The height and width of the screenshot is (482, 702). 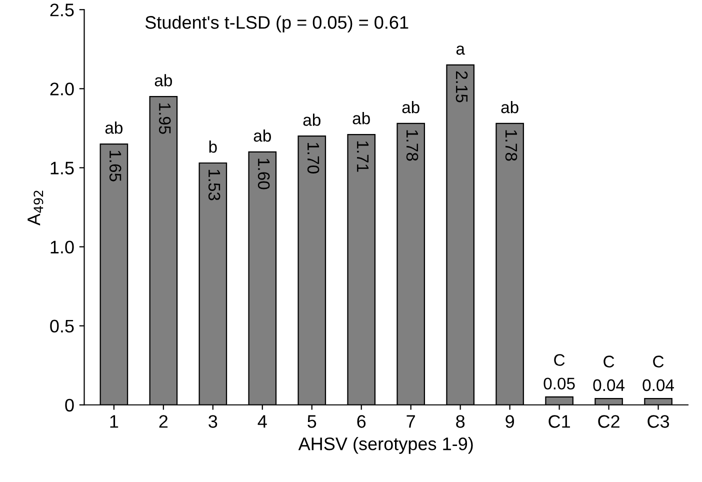 What do you see at coordinates (385, 445) in the screenshot?
I see `x-axis-title: AHSV (serotypes 1-9)` at bounding box center [385, 445].